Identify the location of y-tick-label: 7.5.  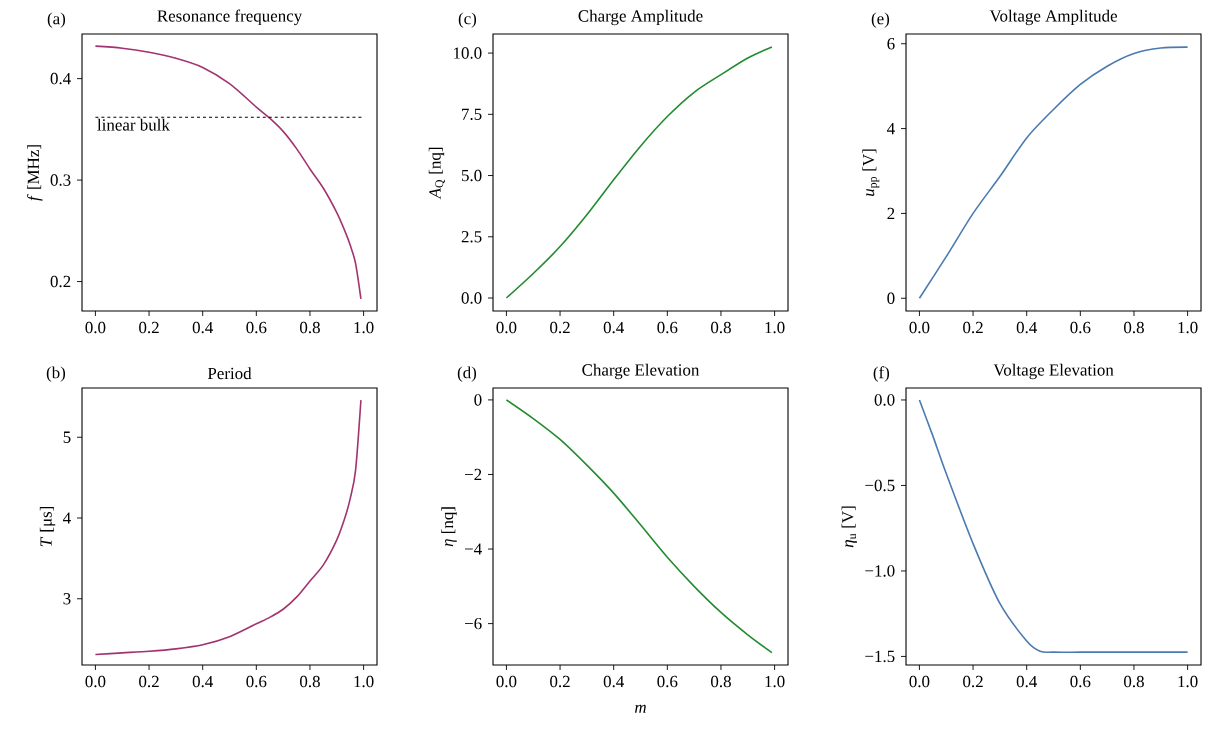
(472, 114).